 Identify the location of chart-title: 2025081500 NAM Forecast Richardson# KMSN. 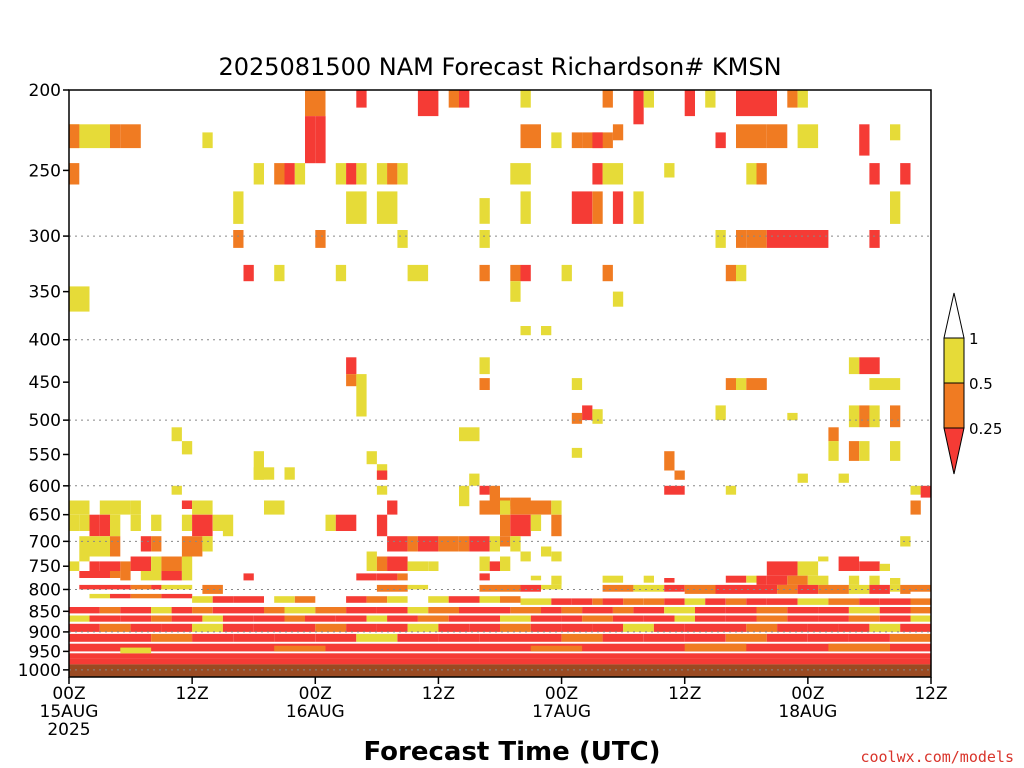
(499, 67).